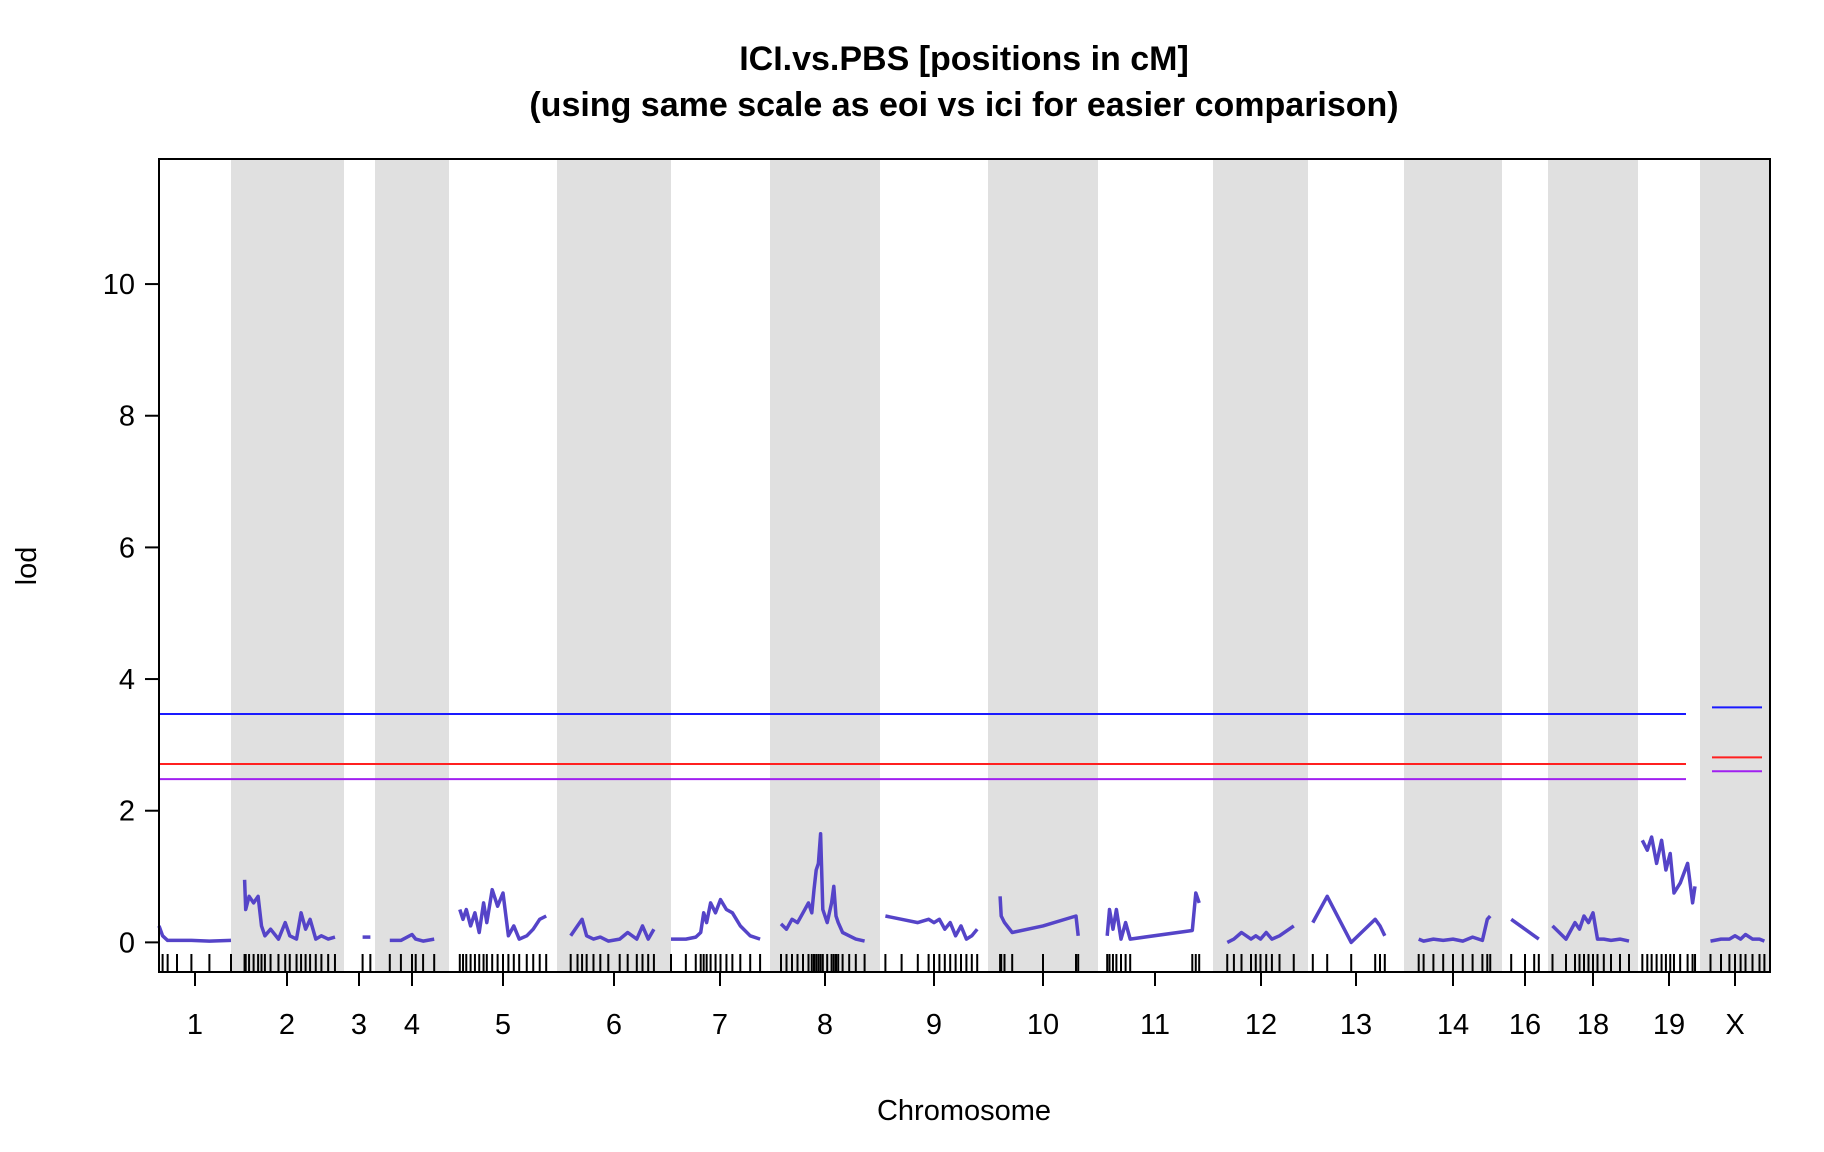  I want to click on y-tick-label-0: 0, so click(127, 943).